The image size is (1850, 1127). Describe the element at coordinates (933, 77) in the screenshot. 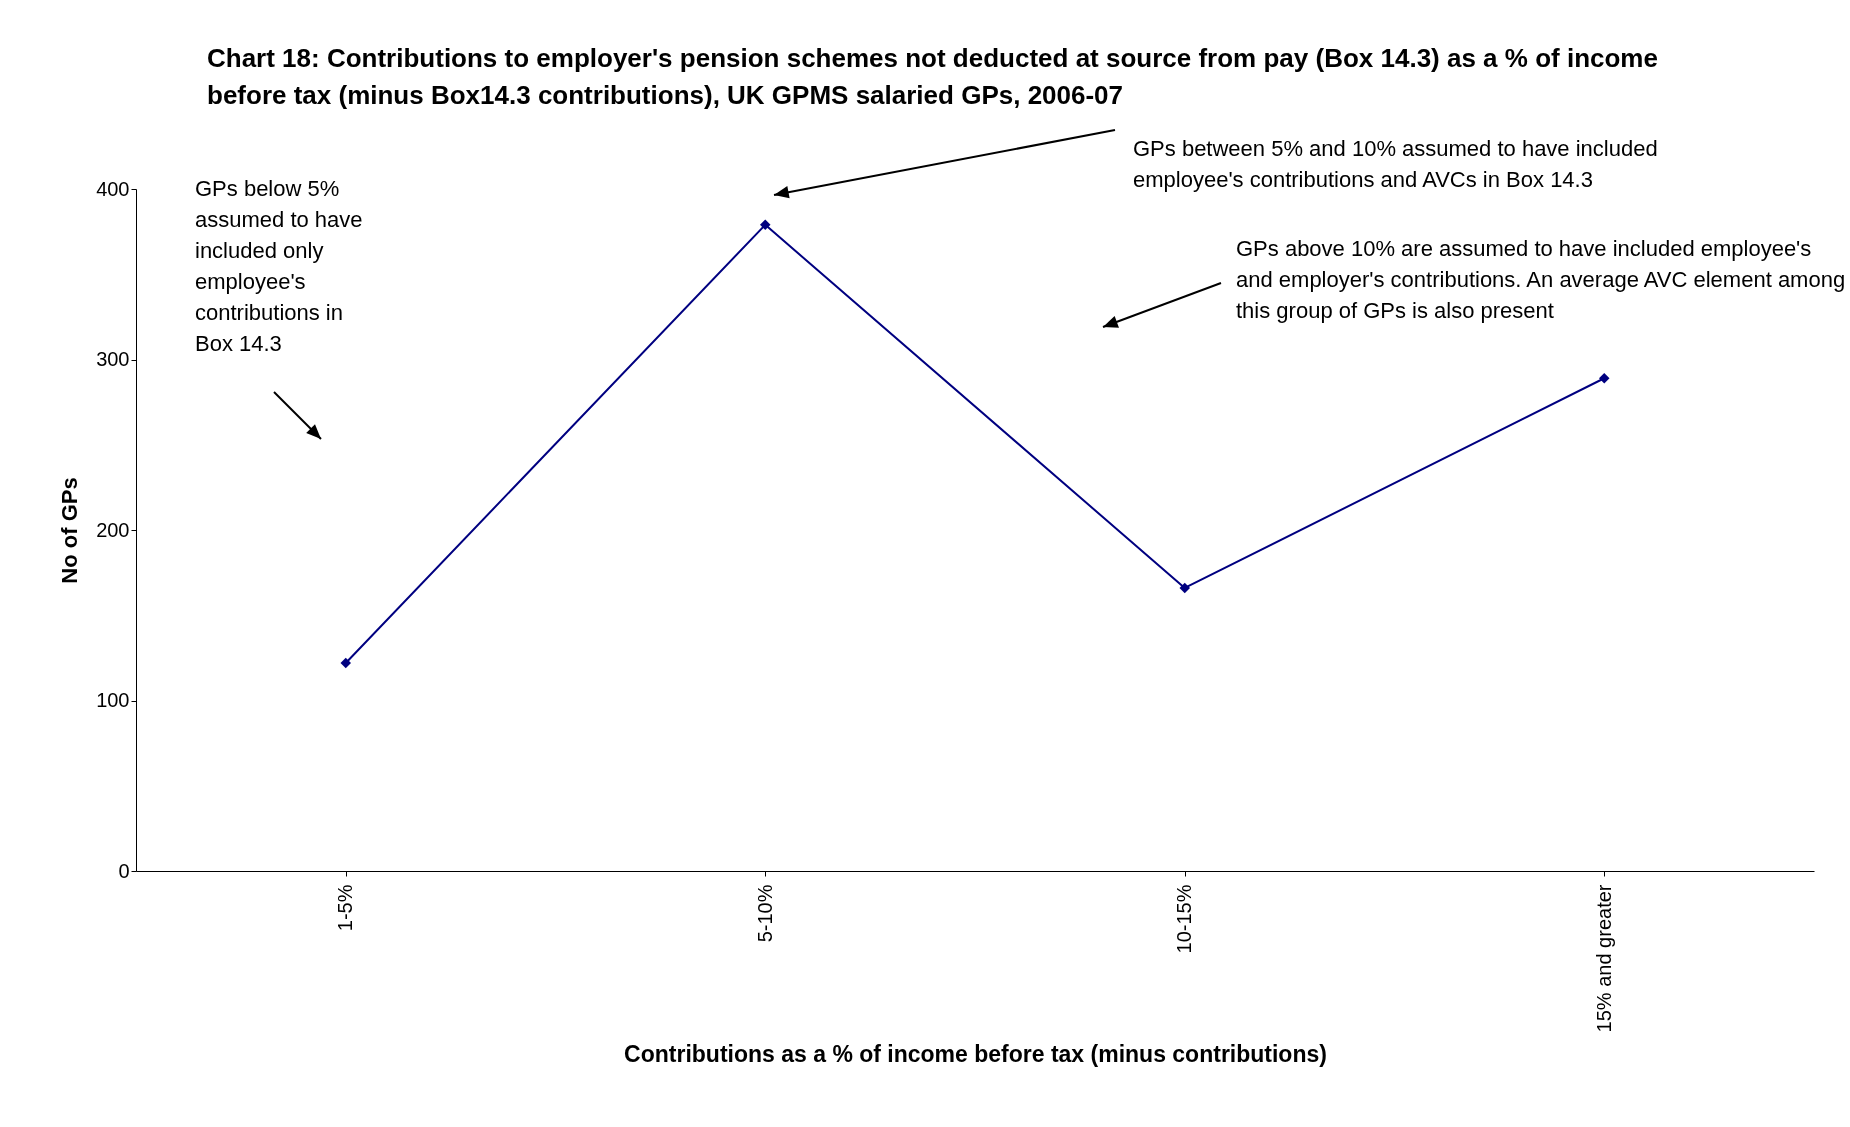

I see `chart-title: Chart 18: Contributions to employer's pension schemes not deducted at source from pay (Box 14.3) as a % of income before tax (minus Box14.3 contributions), UK GPMS salaried GPs, 2006-07` at that location.